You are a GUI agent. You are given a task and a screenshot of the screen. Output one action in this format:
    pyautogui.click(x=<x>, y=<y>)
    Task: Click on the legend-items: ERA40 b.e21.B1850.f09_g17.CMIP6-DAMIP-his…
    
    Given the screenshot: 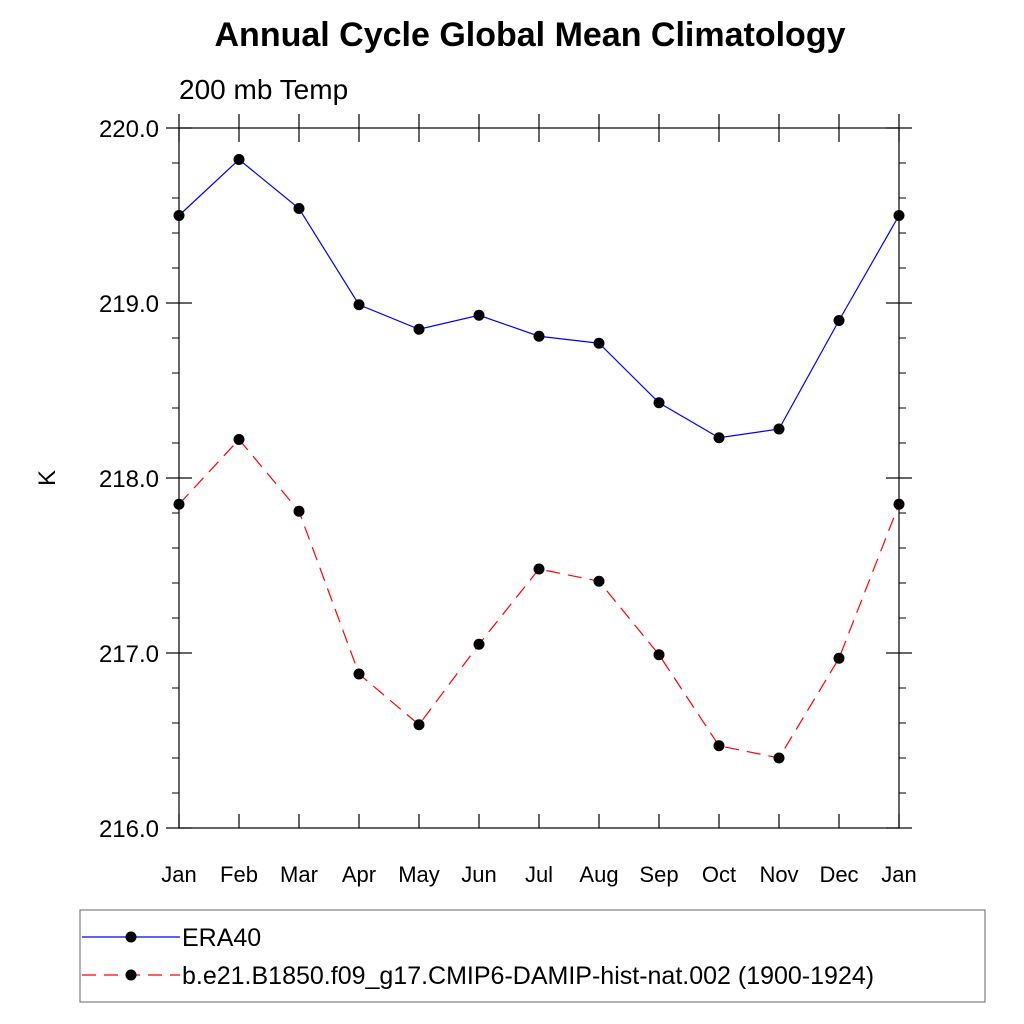 What is the action you would take?
    pyautogui.click(x=478, y=957)
    